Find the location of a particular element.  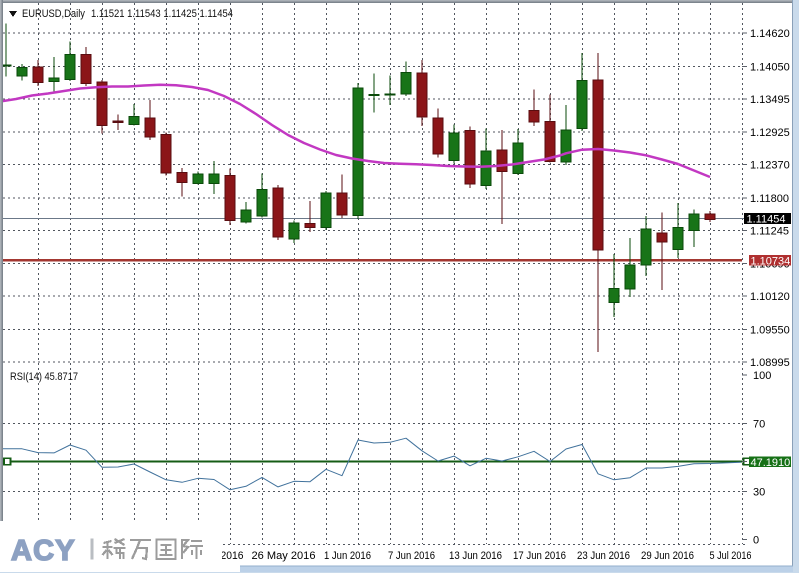

svg-text: 47.1910 is located at coordinates (771, 463).